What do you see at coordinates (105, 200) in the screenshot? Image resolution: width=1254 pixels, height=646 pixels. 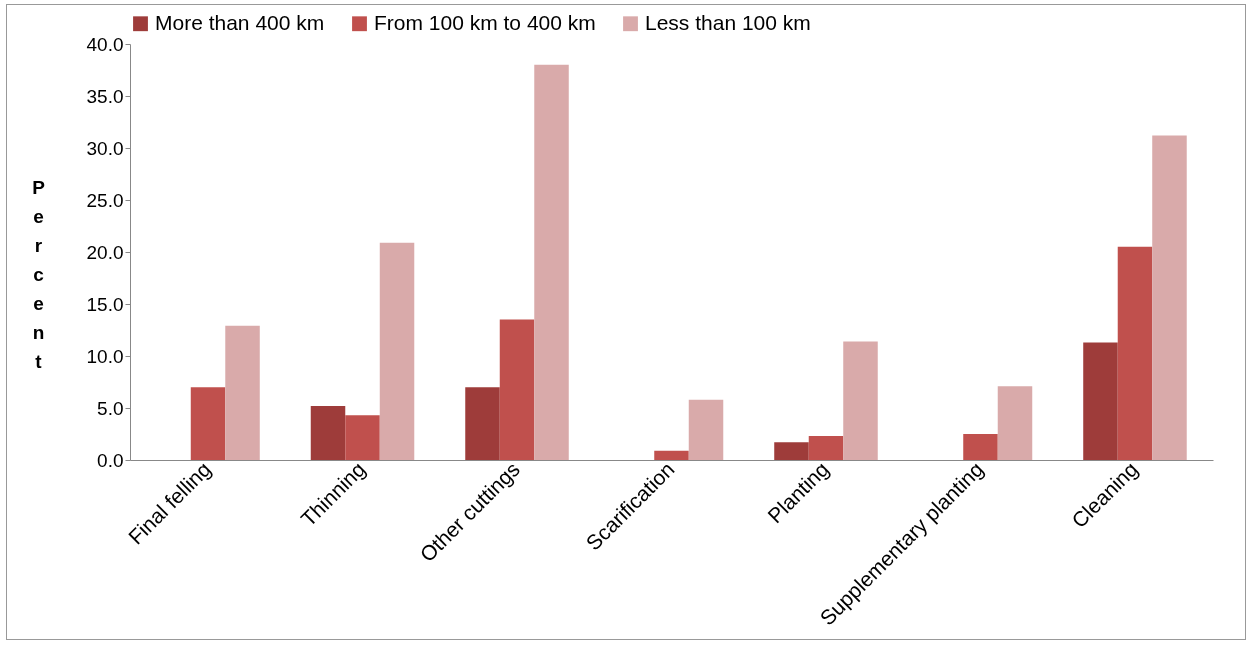 I see `y-tick-label: 25.0` at bounding box center [105, 200].